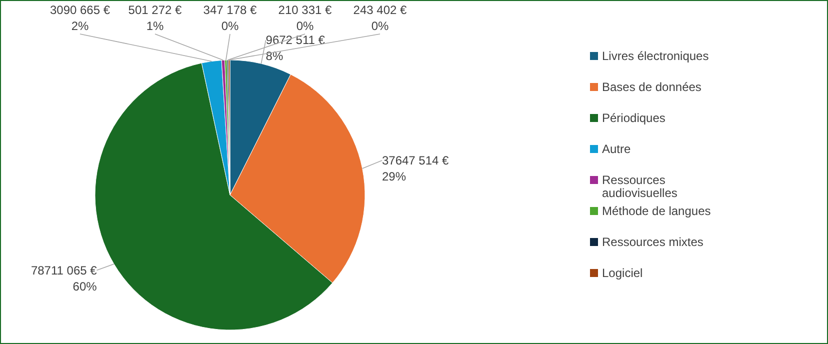 This screenshot has height=344, width=828. What do you see at coordinates (622, 273) in the screenshot?
I see `legend-label: Logiciel` at bounding box center [622, 273].